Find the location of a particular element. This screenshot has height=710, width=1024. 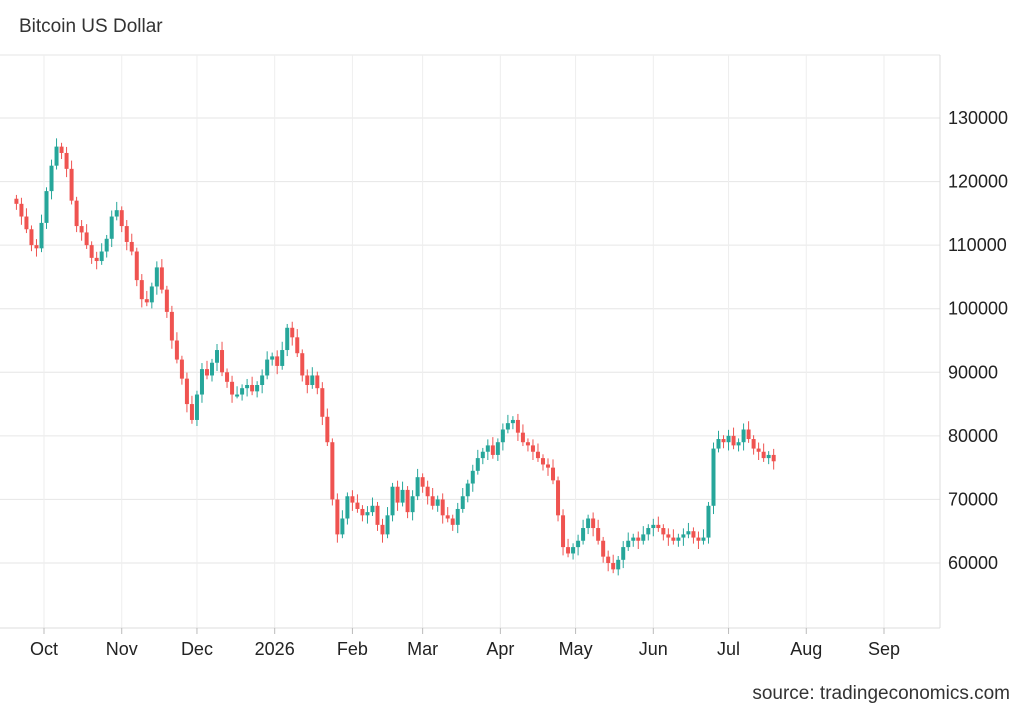

x-tick-label: Jun is located at coordinates (653, 649).